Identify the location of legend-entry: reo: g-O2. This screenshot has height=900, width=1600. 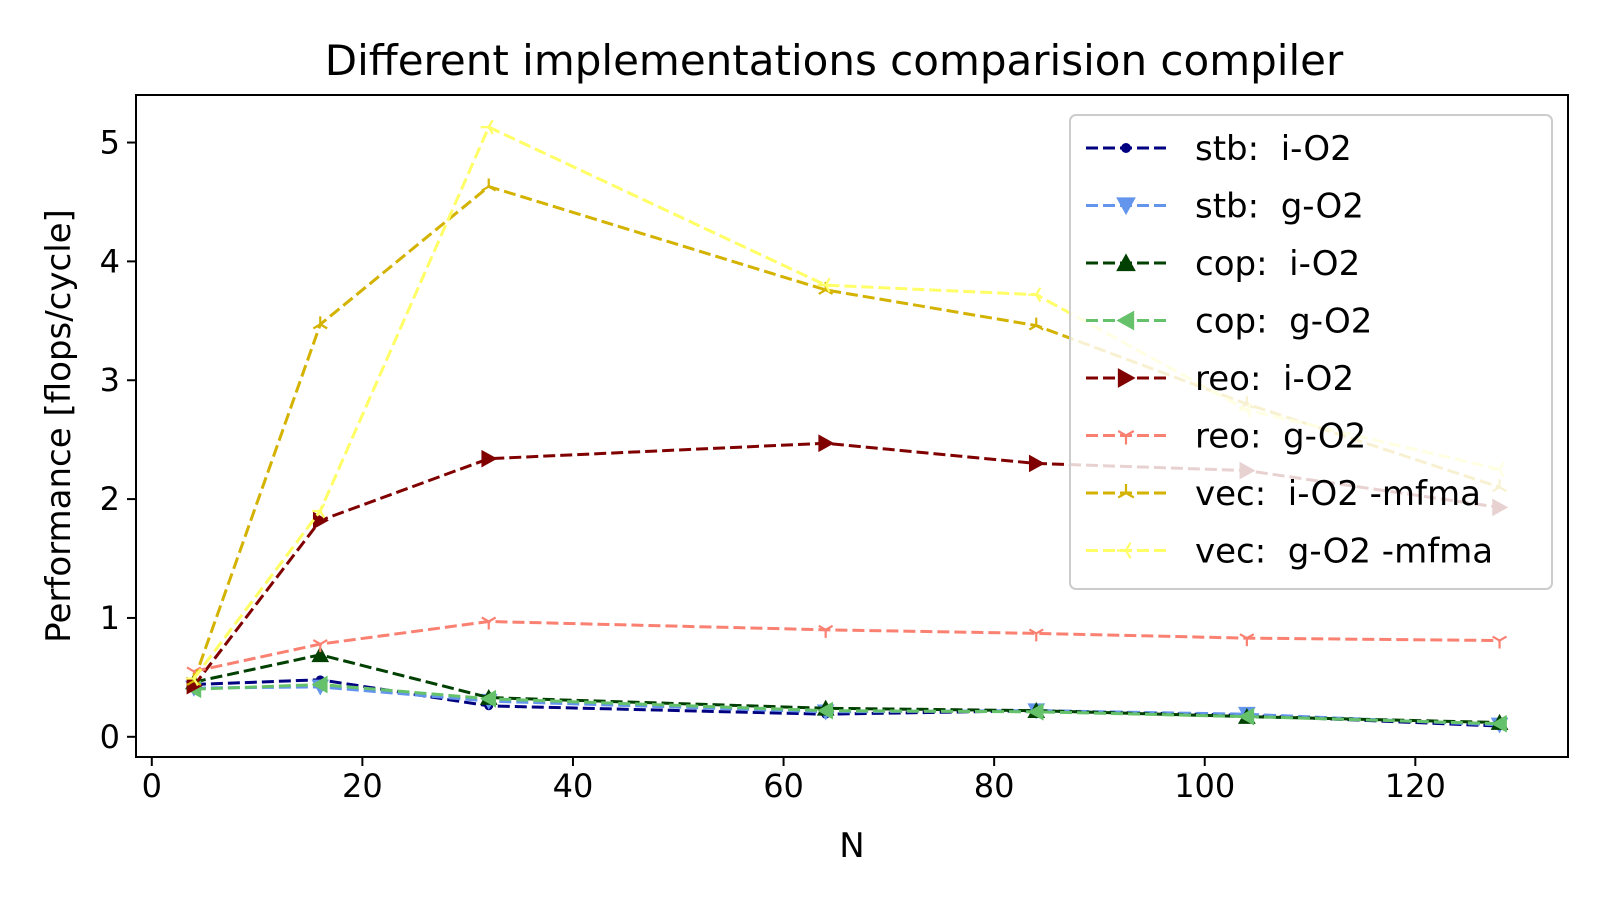
(1226, 437).